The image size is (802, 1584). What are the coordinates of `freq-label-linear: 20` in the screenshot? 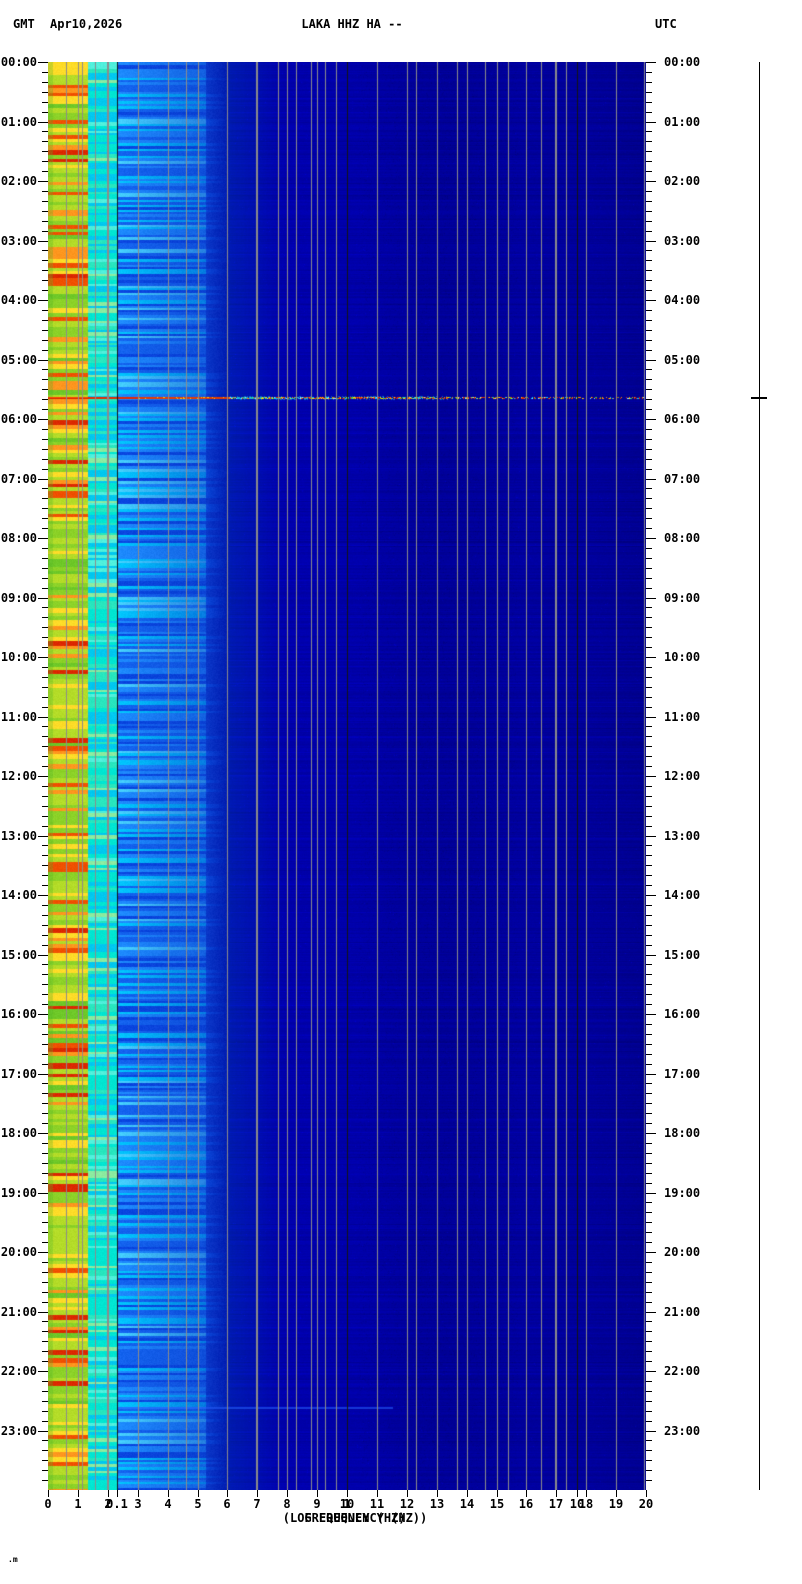 It's located at (646, 1504).